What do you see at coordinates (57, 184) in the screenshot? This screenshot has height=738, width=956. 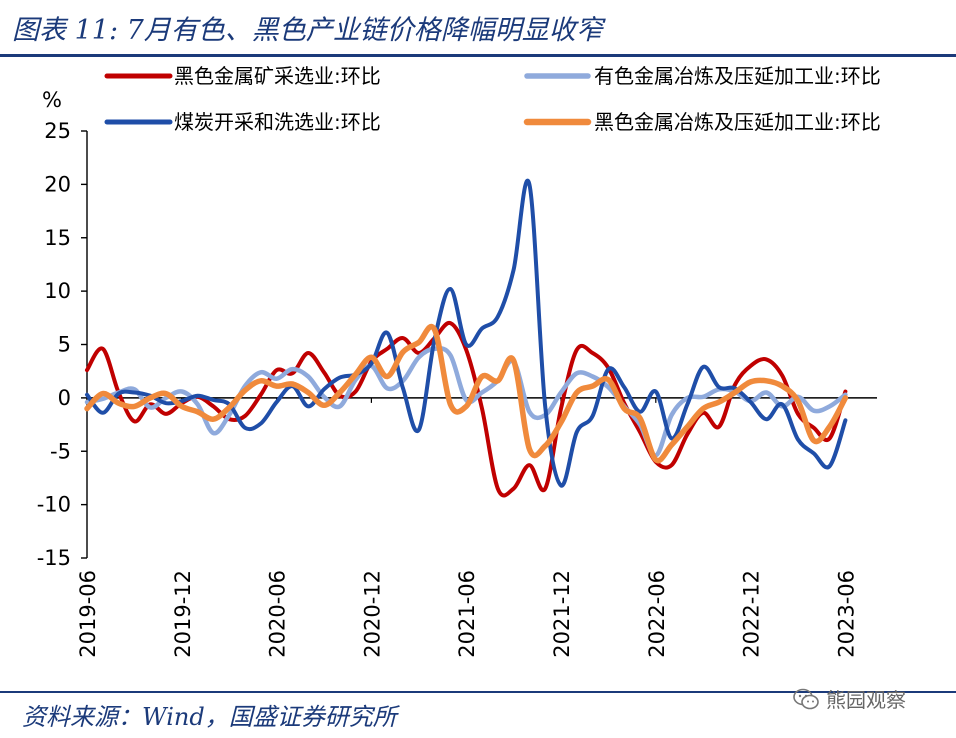 I see `y-tick-label: 20` at bounding box center [57, 184].